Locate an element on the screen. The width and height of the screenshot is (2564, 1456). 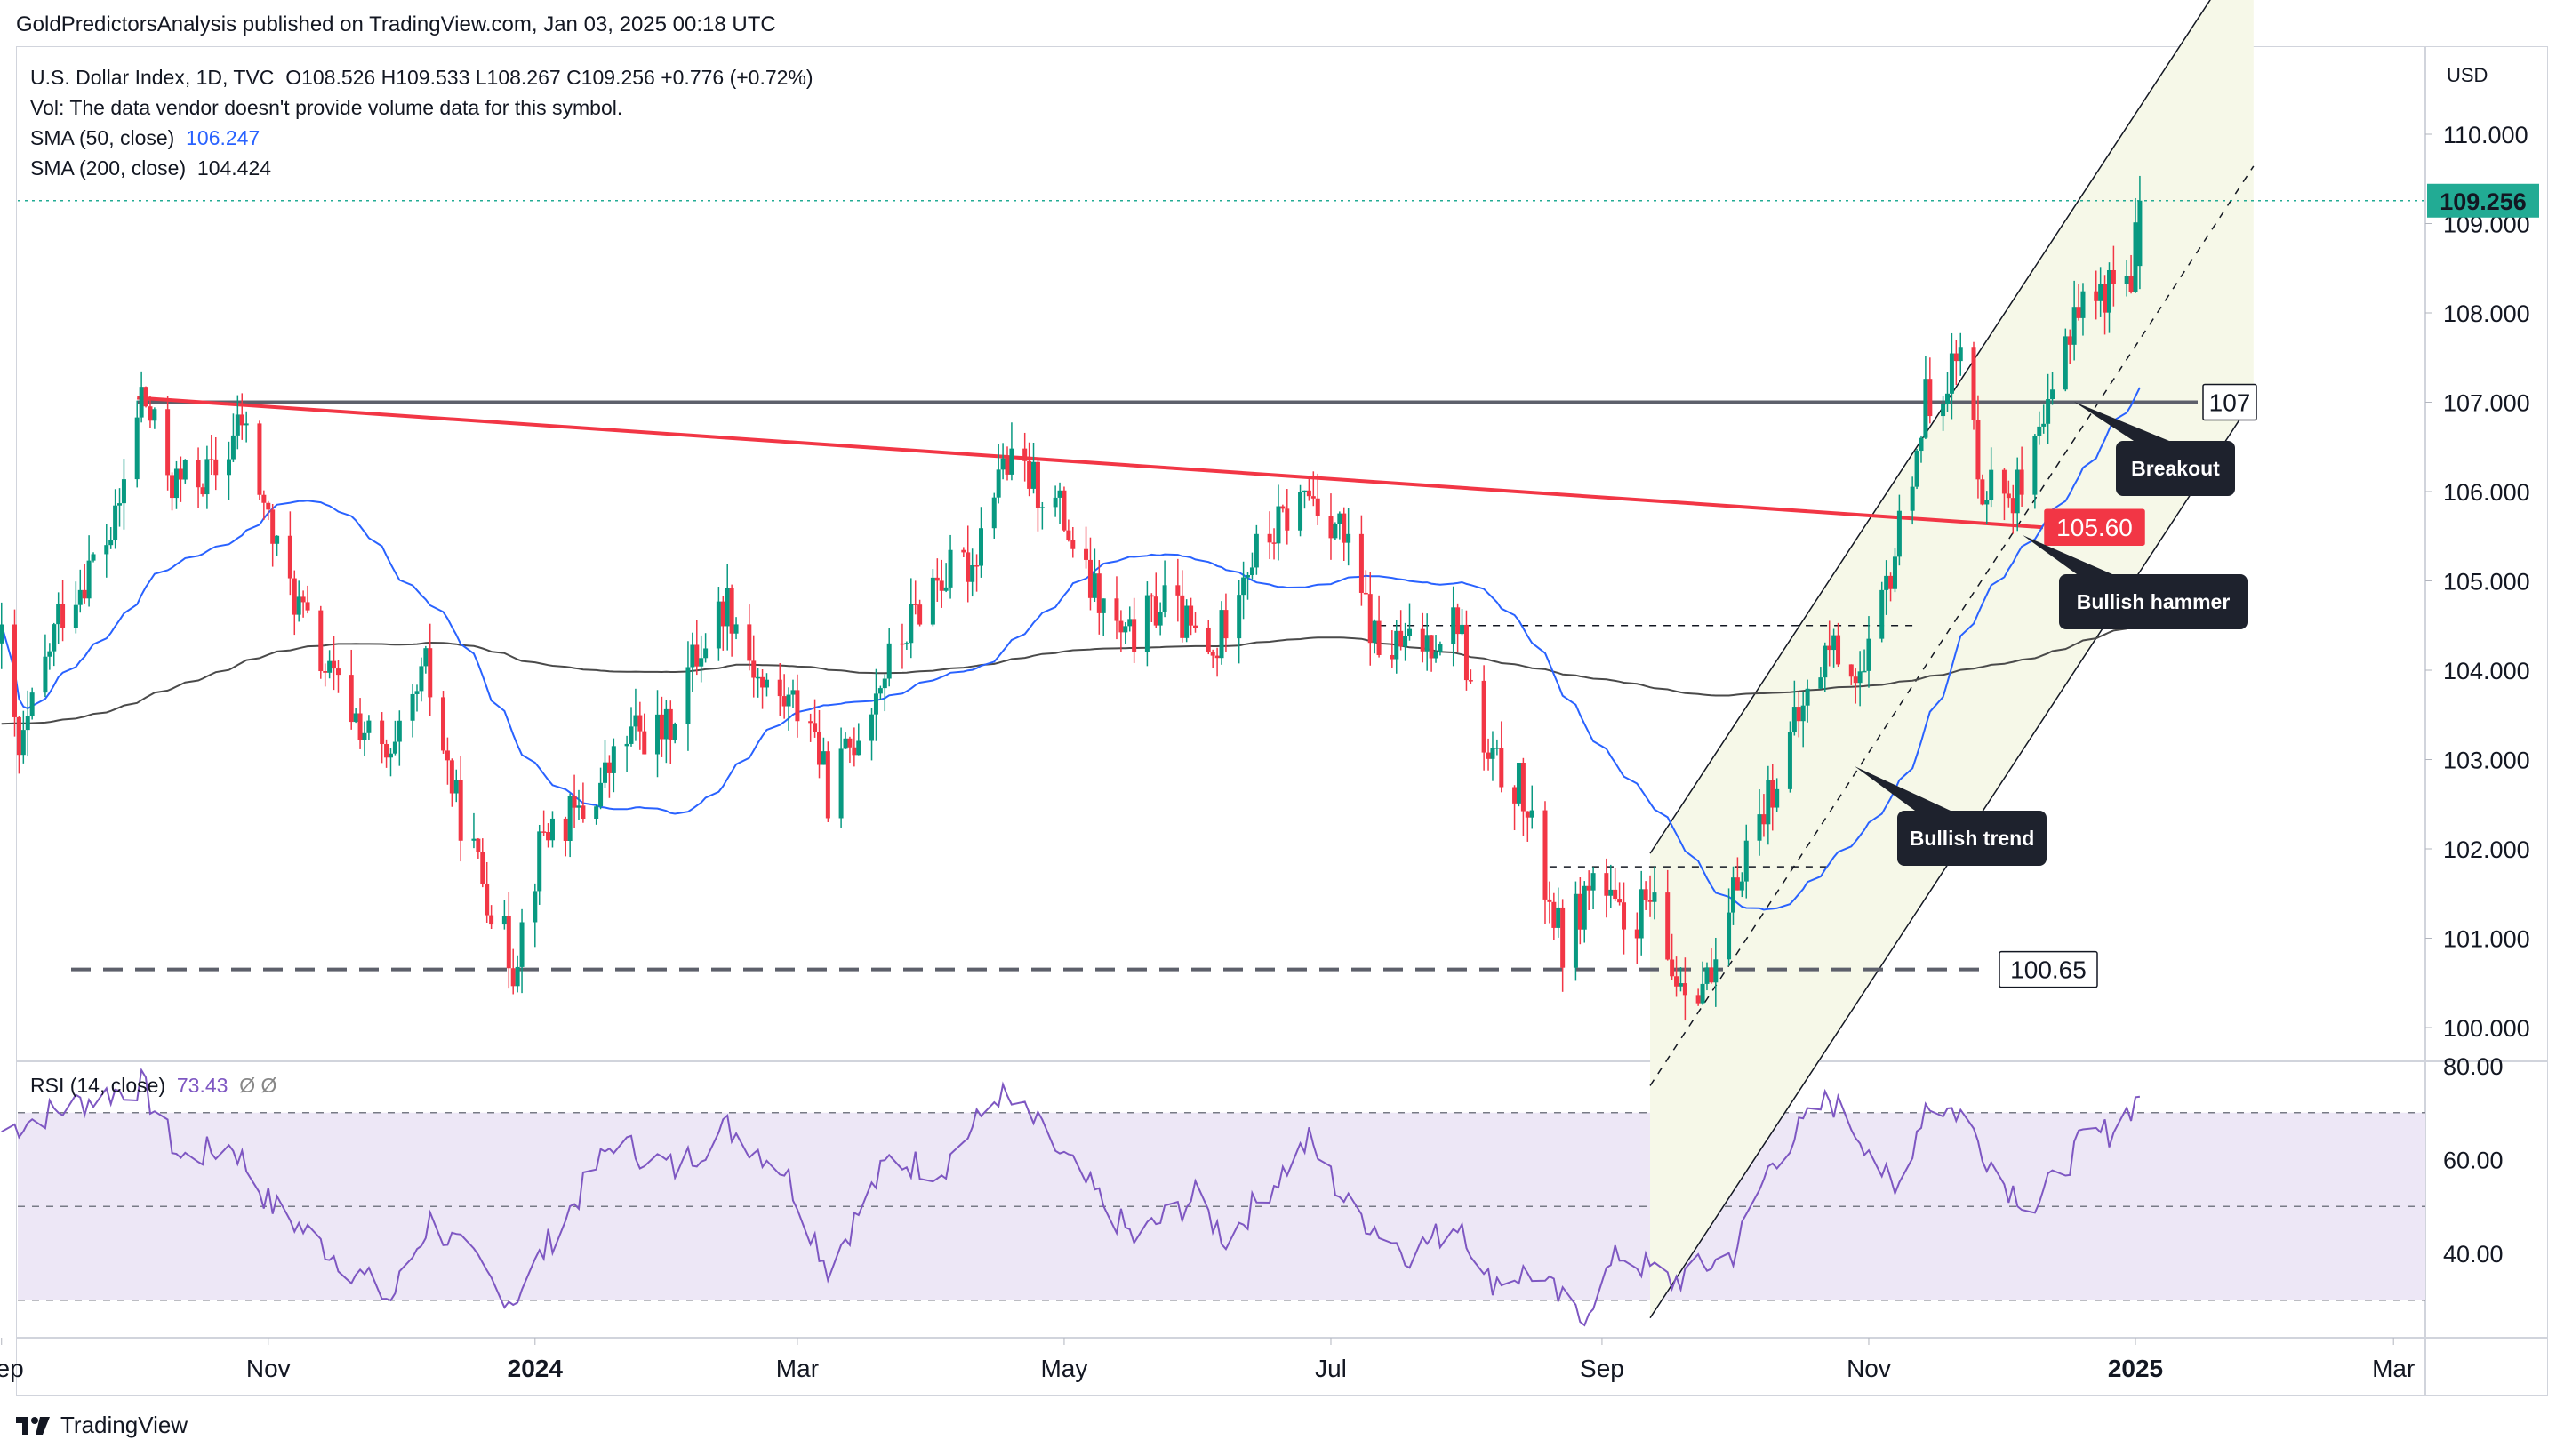
footer-brand-label: TradingView is located at coordinates (124, 1425).